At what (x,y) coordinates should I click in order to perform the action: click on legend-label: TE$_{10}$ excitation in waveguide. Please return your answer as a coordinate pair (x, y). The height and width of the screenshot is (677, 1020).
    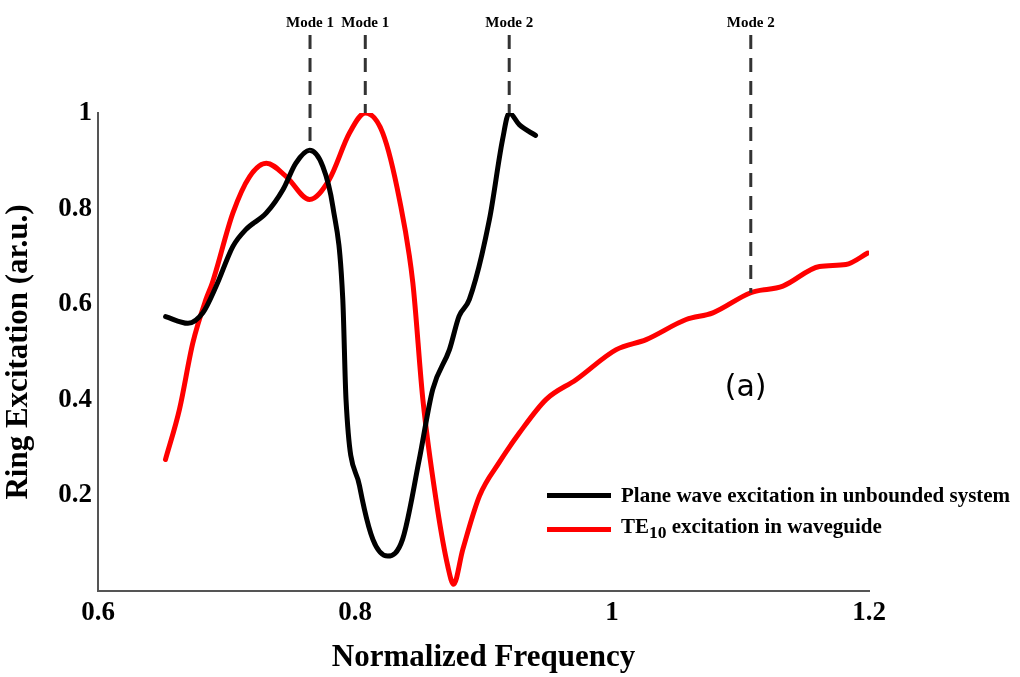
    Looking at the image, I should click on (751, 529).